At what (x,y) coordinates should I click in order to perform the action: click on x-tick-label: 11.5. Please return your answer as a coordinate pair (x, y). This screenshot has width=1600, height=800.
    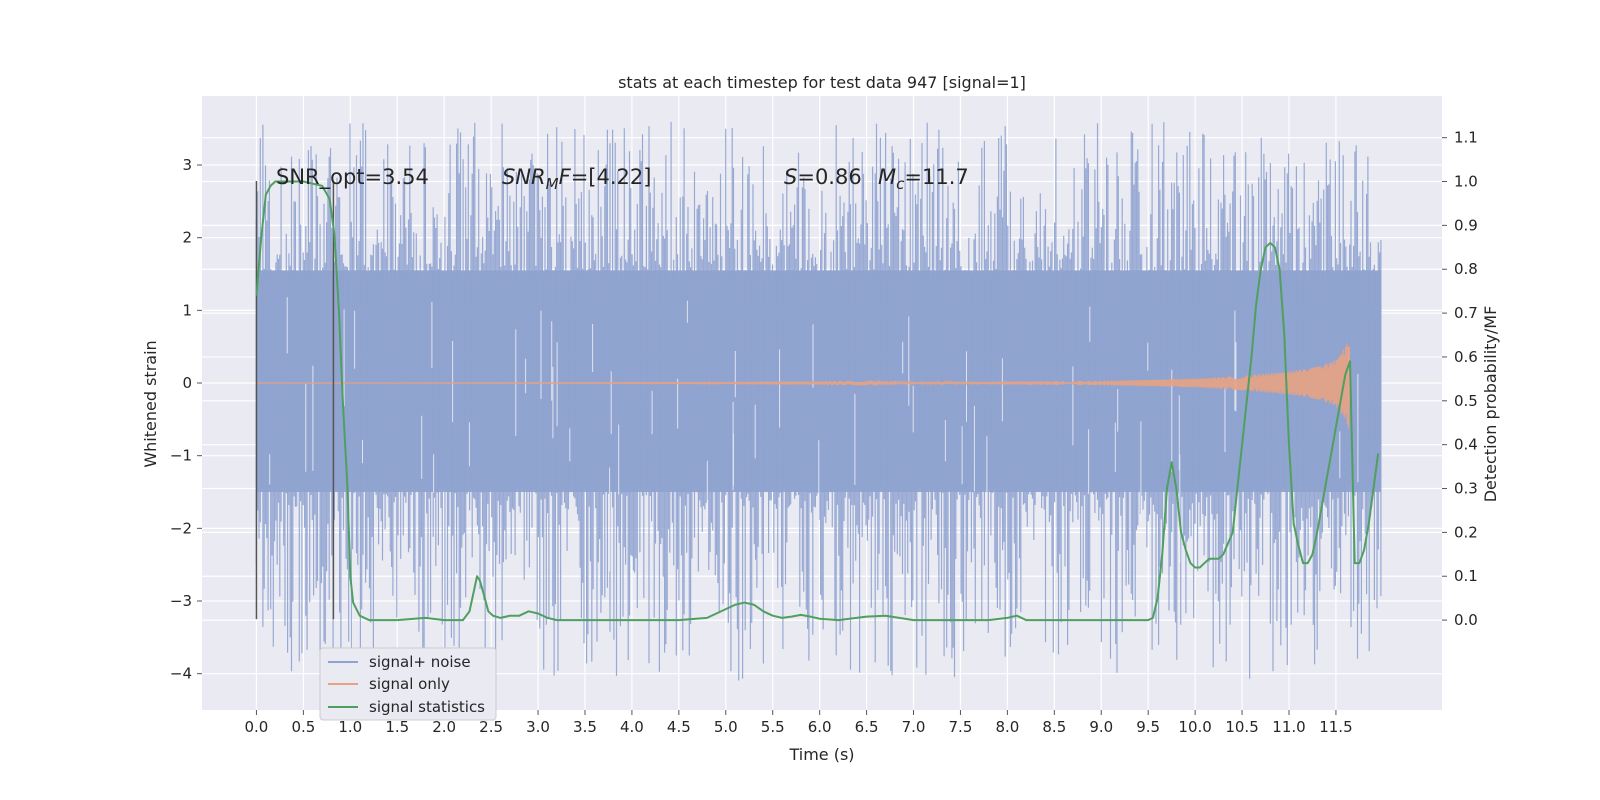
    Looking at the image, I should click on (1335, 727).